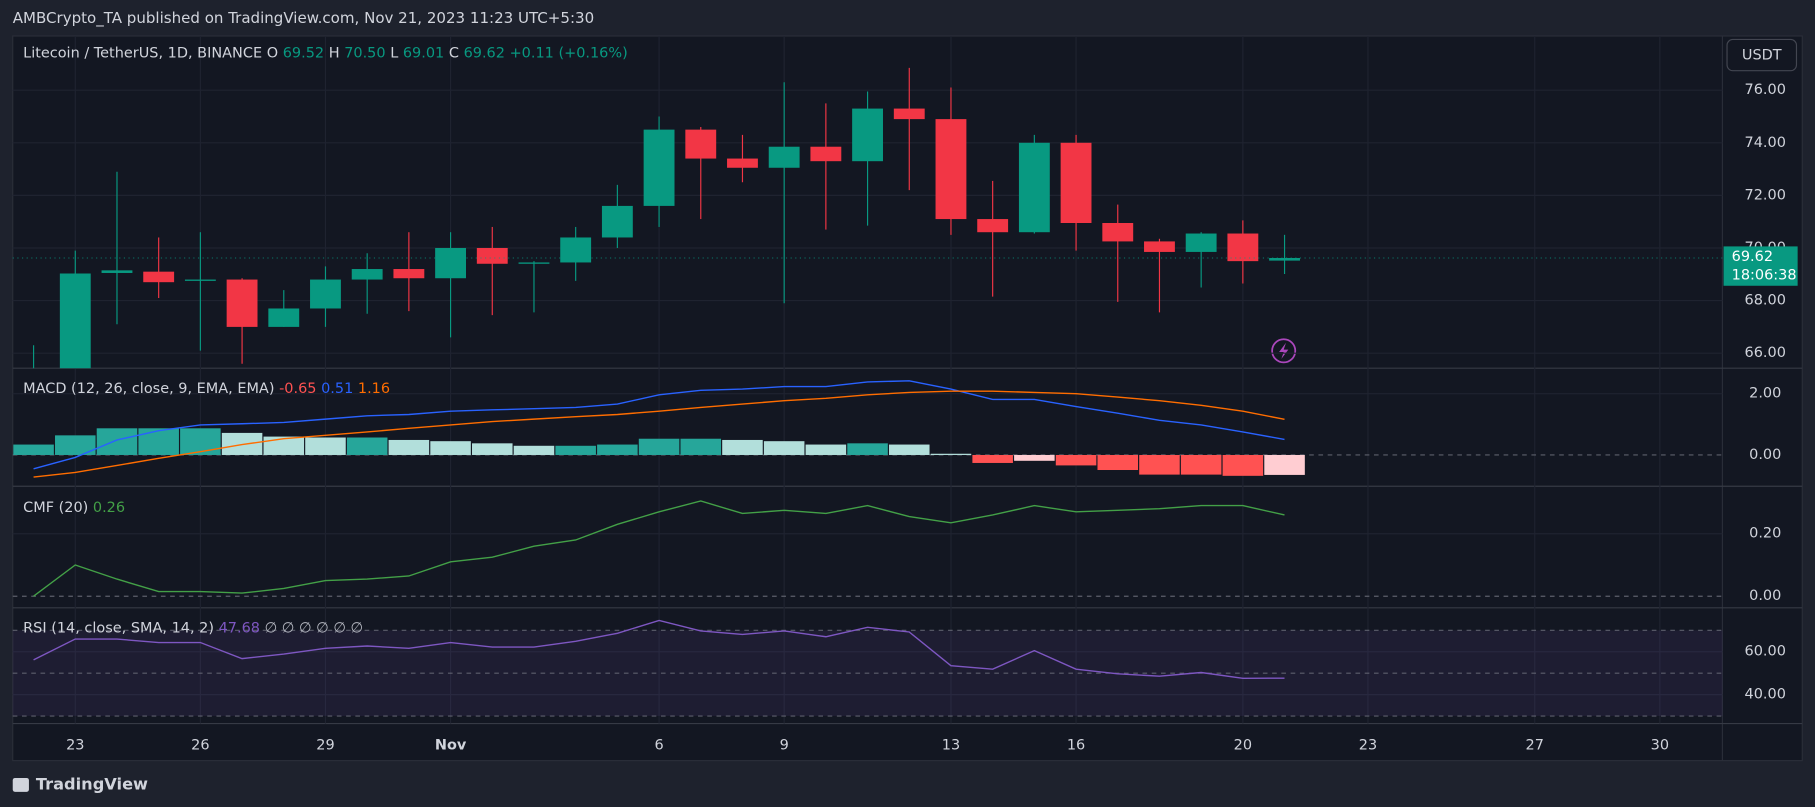  I want to click on indicator-title: CMF (20), so click(55, 508).